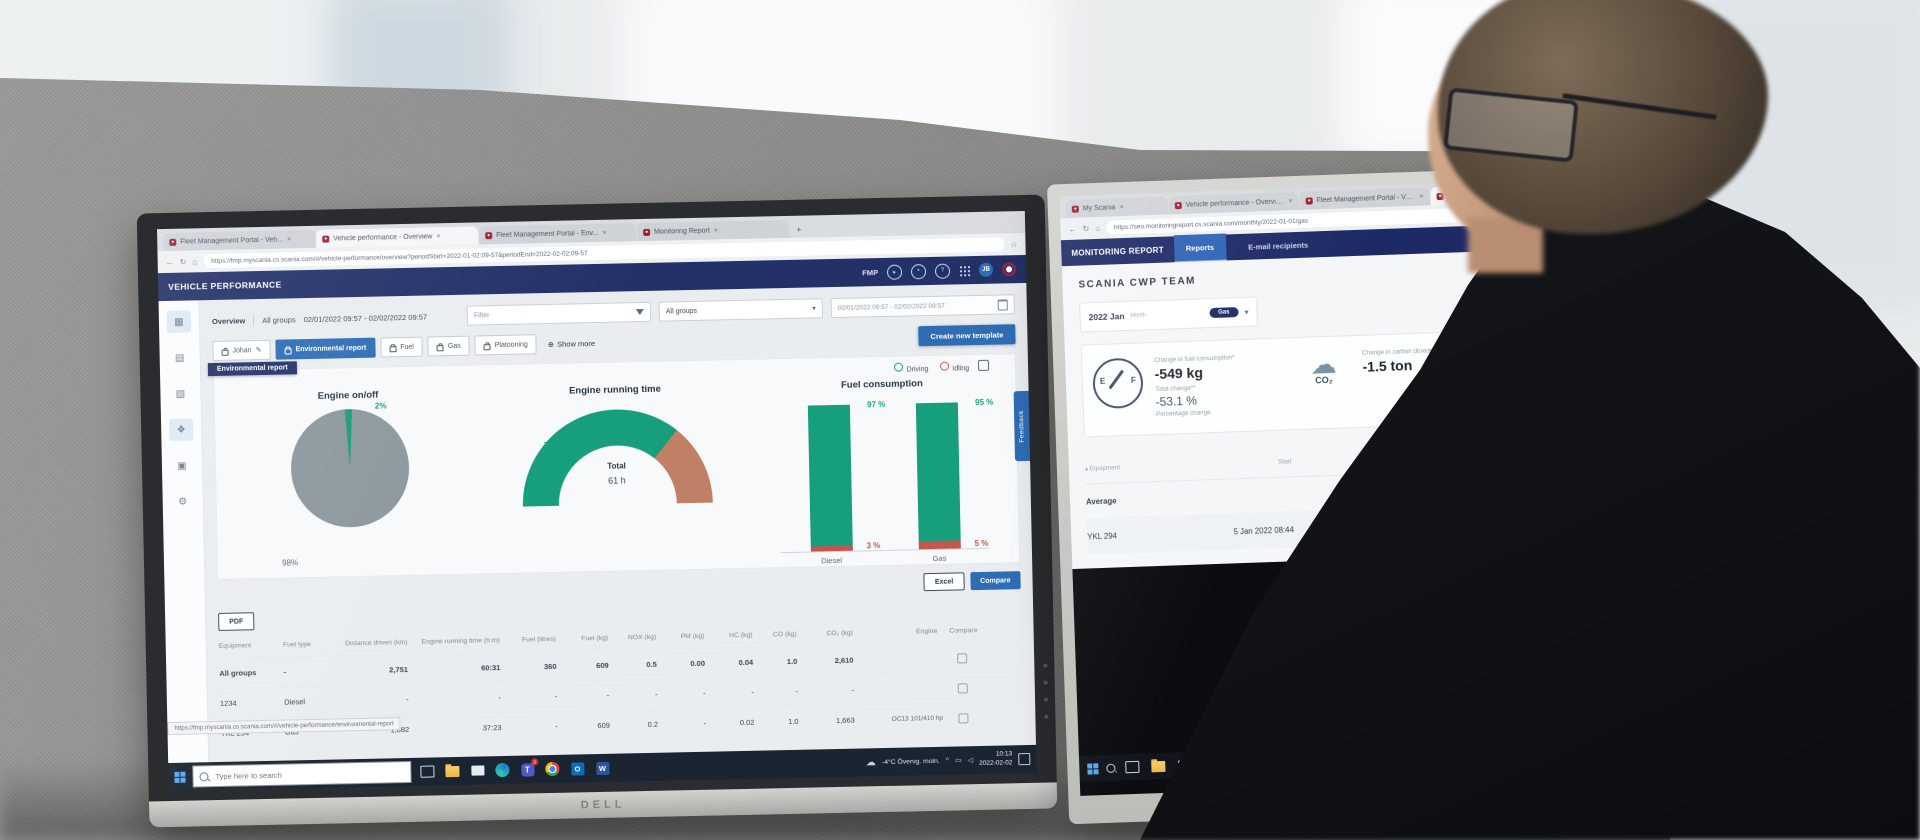 The width and height of the screenshot is (1920, 840). Describe the element at coordinates (1239, 496) in the screenshot. I see `cell` at that location.